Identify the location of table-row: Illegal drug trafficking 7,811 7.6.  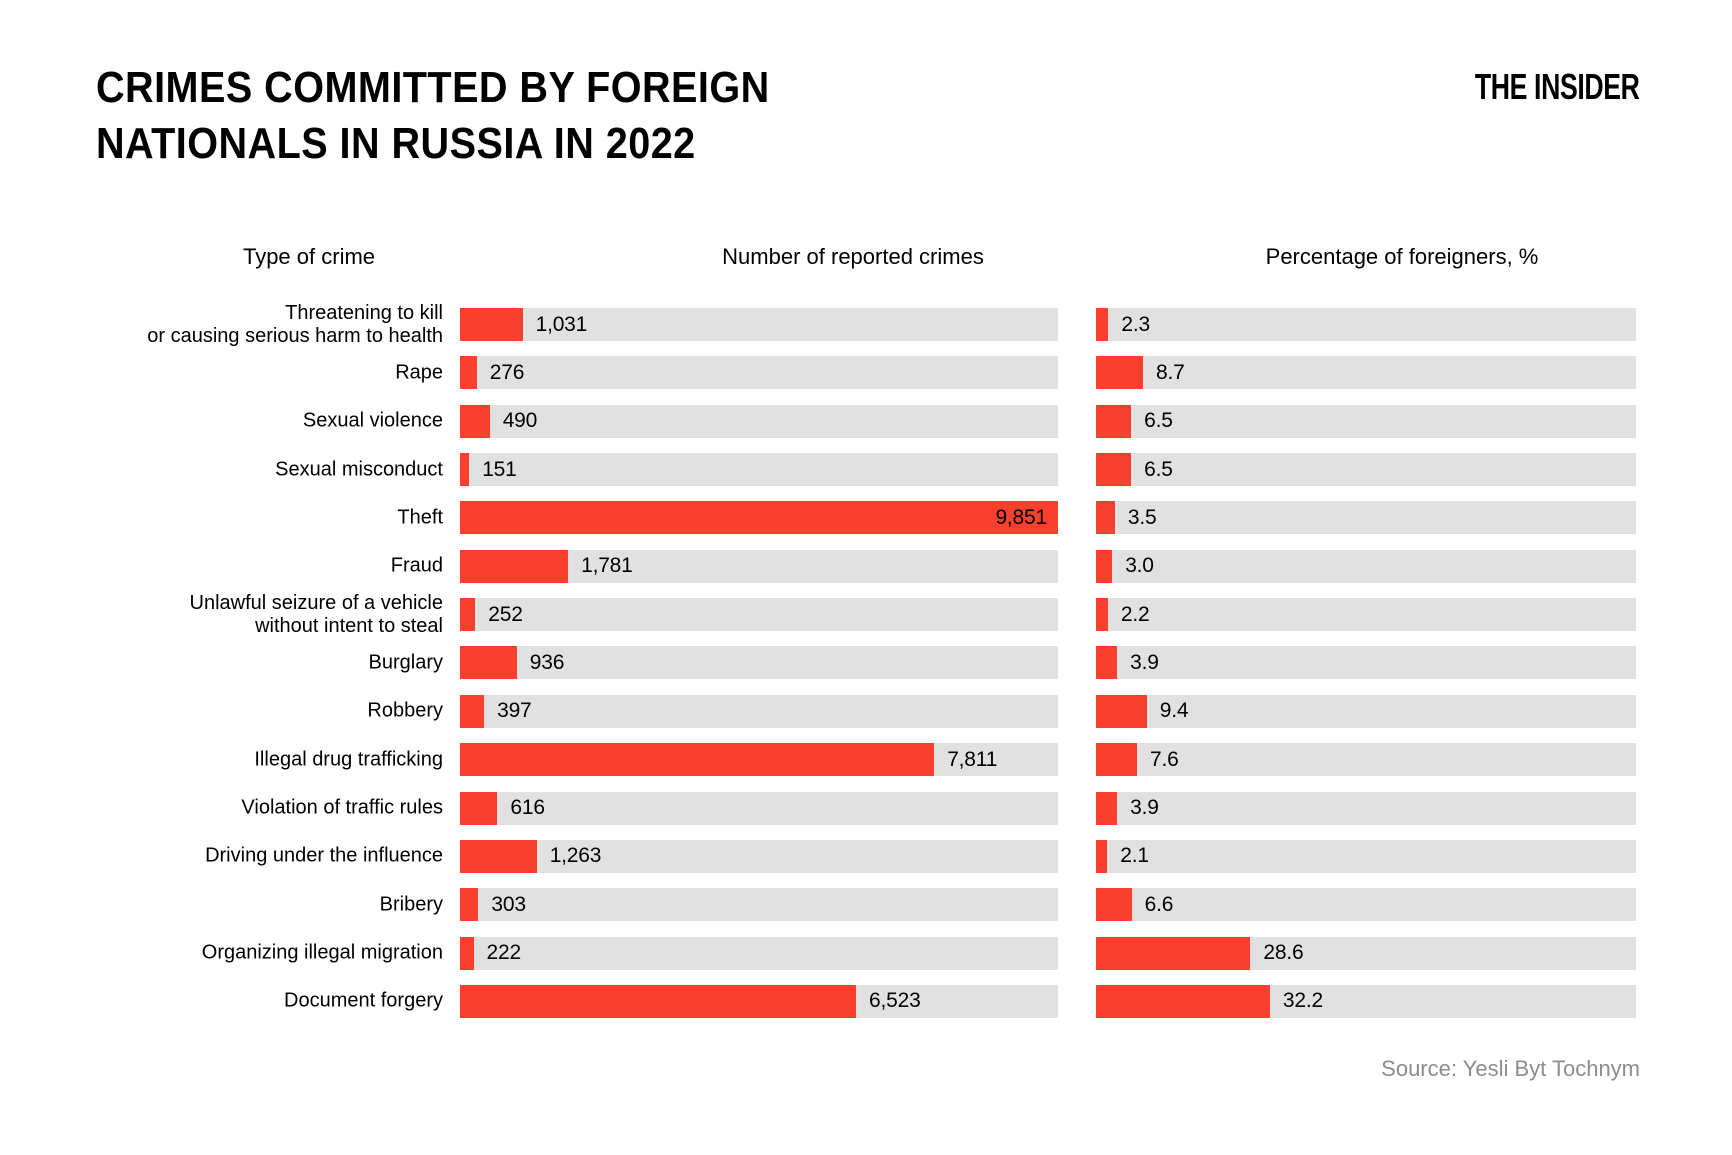
(866, 760).